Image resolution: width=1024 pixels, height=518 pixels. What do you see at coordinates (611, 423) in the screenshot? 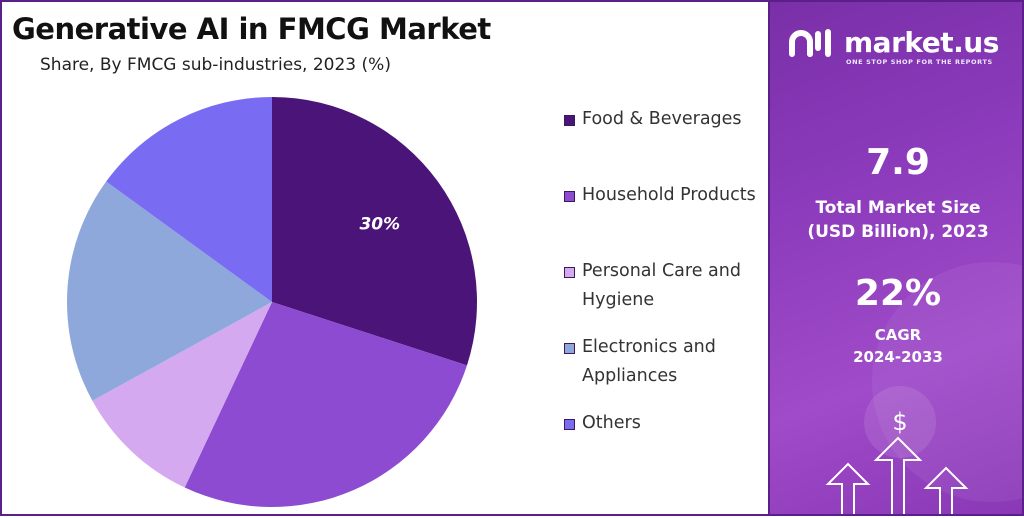
I see `legend-label: Others` at bounding box center [611, 423].